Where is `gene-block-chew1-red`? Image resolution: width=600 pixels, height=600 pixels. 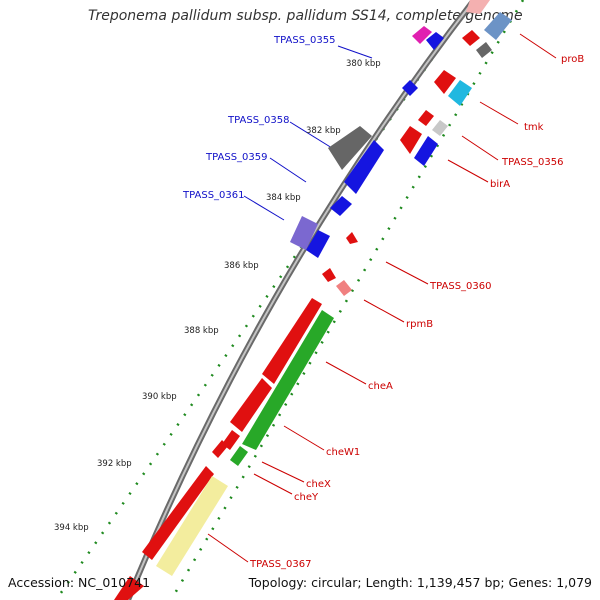 gene-block-chew1-red is located at coordinates (251, 405).